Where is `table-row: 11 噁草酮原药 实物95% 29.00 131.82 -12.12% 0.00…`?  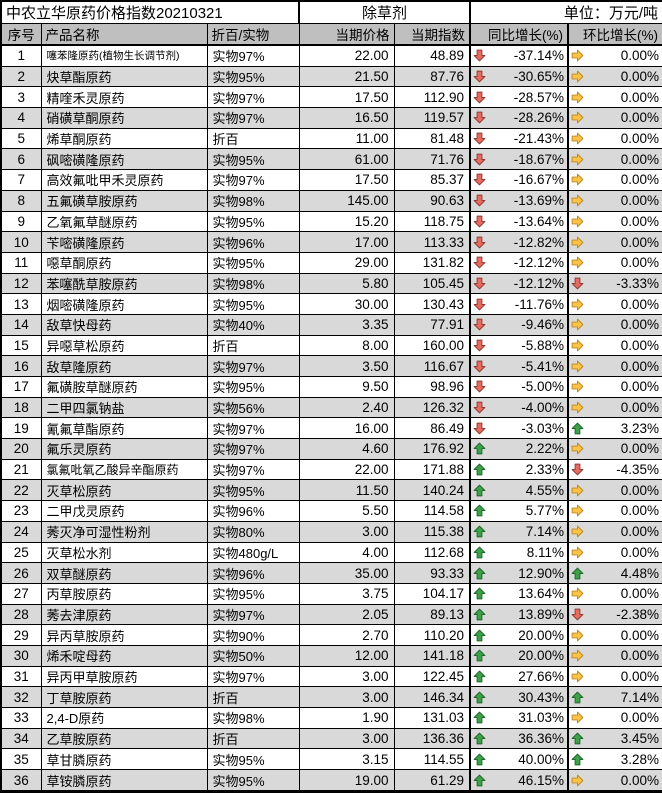 table-row: 11 噁草酮原药 实物95% 29.00 131.82 -12.12% 0.00… is located at coordinates (331, 262).